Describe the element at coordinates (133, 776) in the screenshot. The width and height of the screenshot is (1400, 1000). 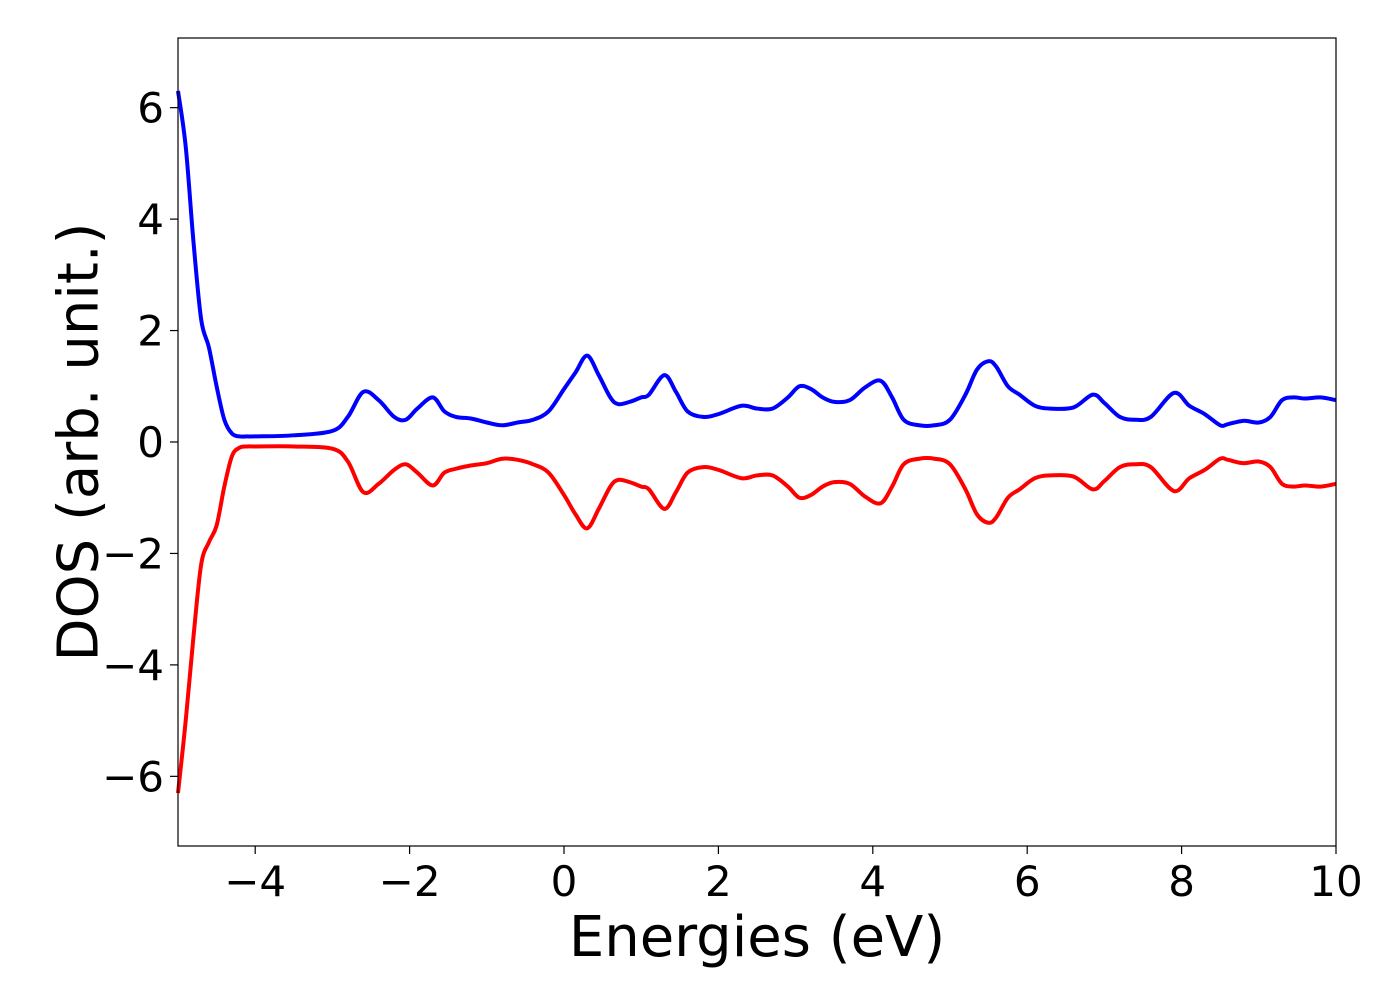
I see `y-tick-label: −6` at that location.